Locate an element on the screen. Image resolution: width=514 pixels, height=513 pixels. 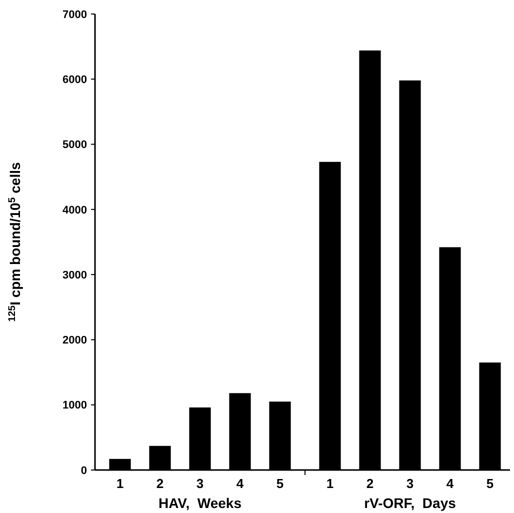
y-tick-label: 5000 is located at coordinates (74, 145).